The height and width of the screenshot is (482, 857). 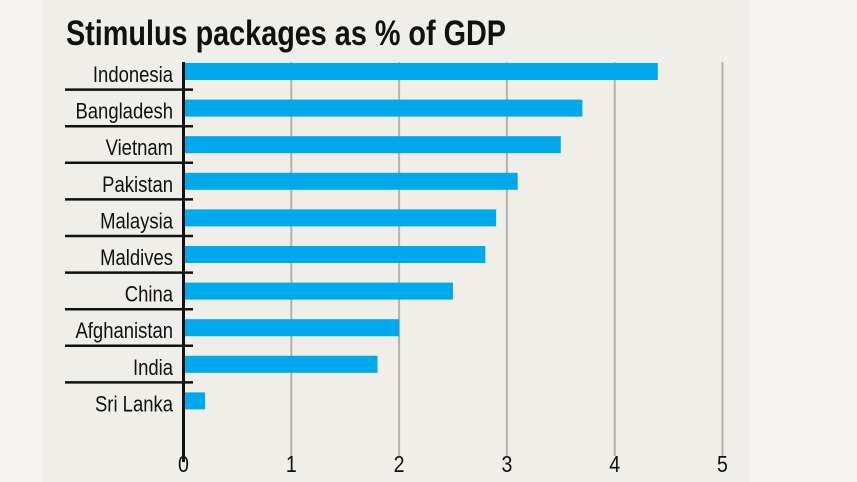 I want to click on category-label: India, so click(x=153, y=368).